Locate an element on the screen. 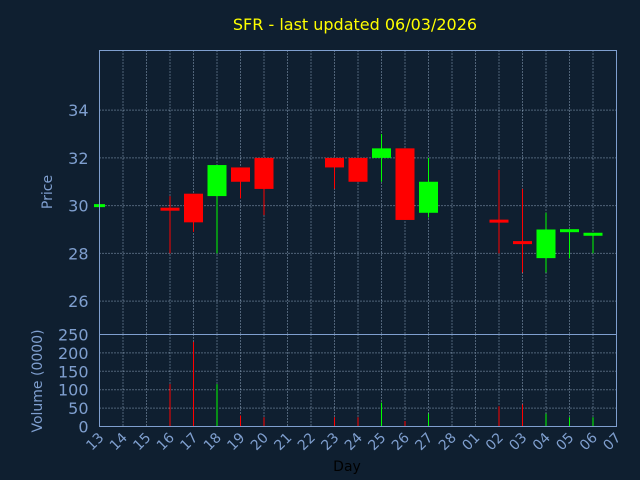  price-y-tick-label: 30 is located at coordinates (78, 206).